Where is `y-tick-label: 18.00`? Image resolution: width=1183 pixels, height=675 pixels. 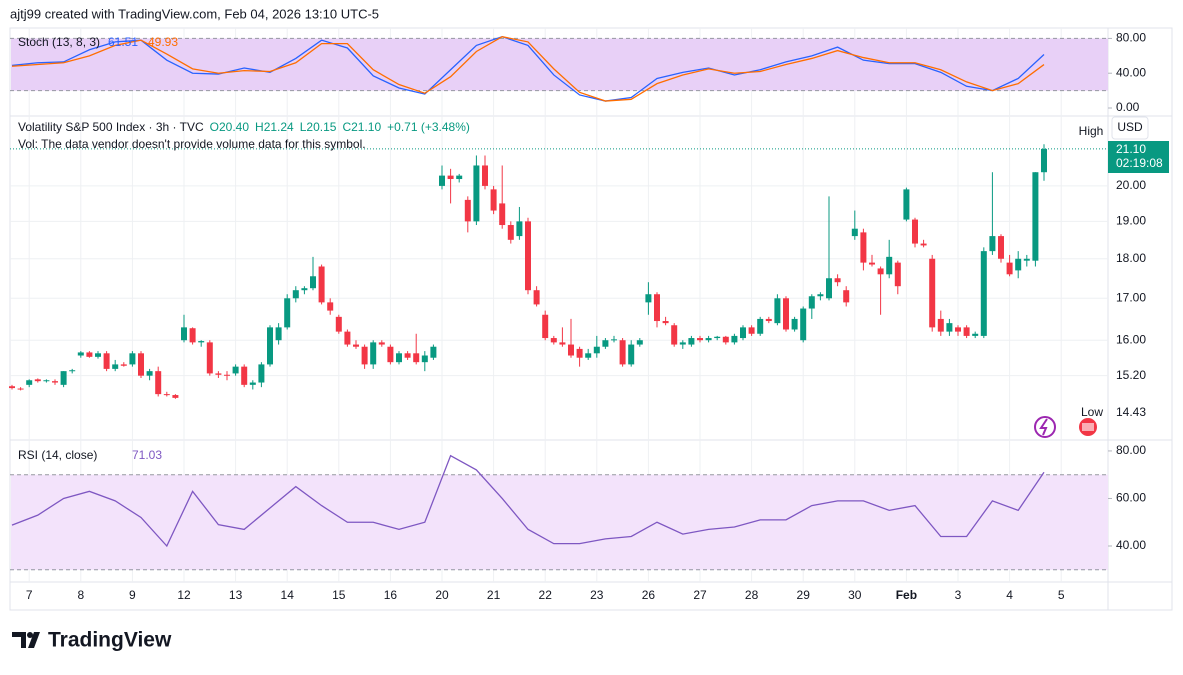 y-tick-label: 18.00 is located at coordinates (1131, 258).